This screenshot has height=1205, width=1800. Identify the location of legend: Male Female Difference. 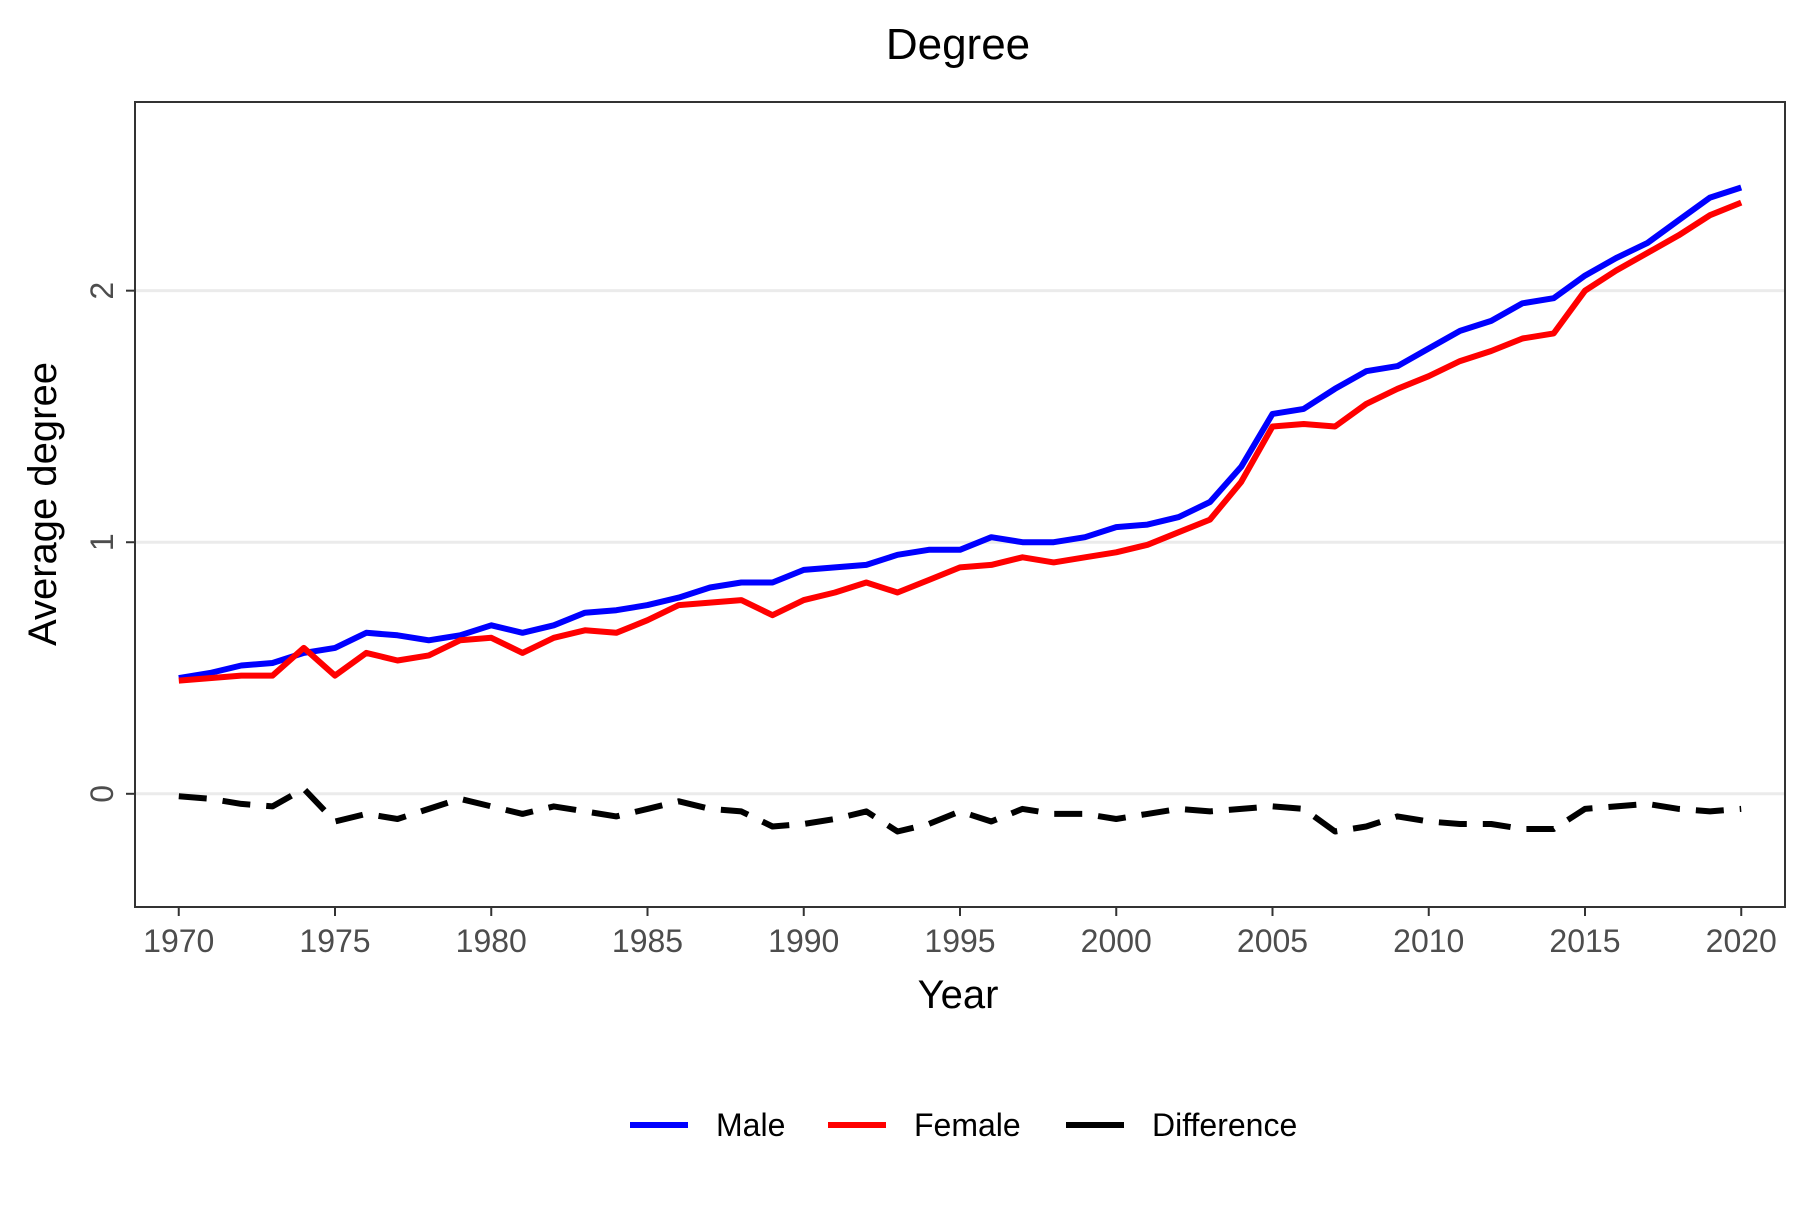
(963, 1125).